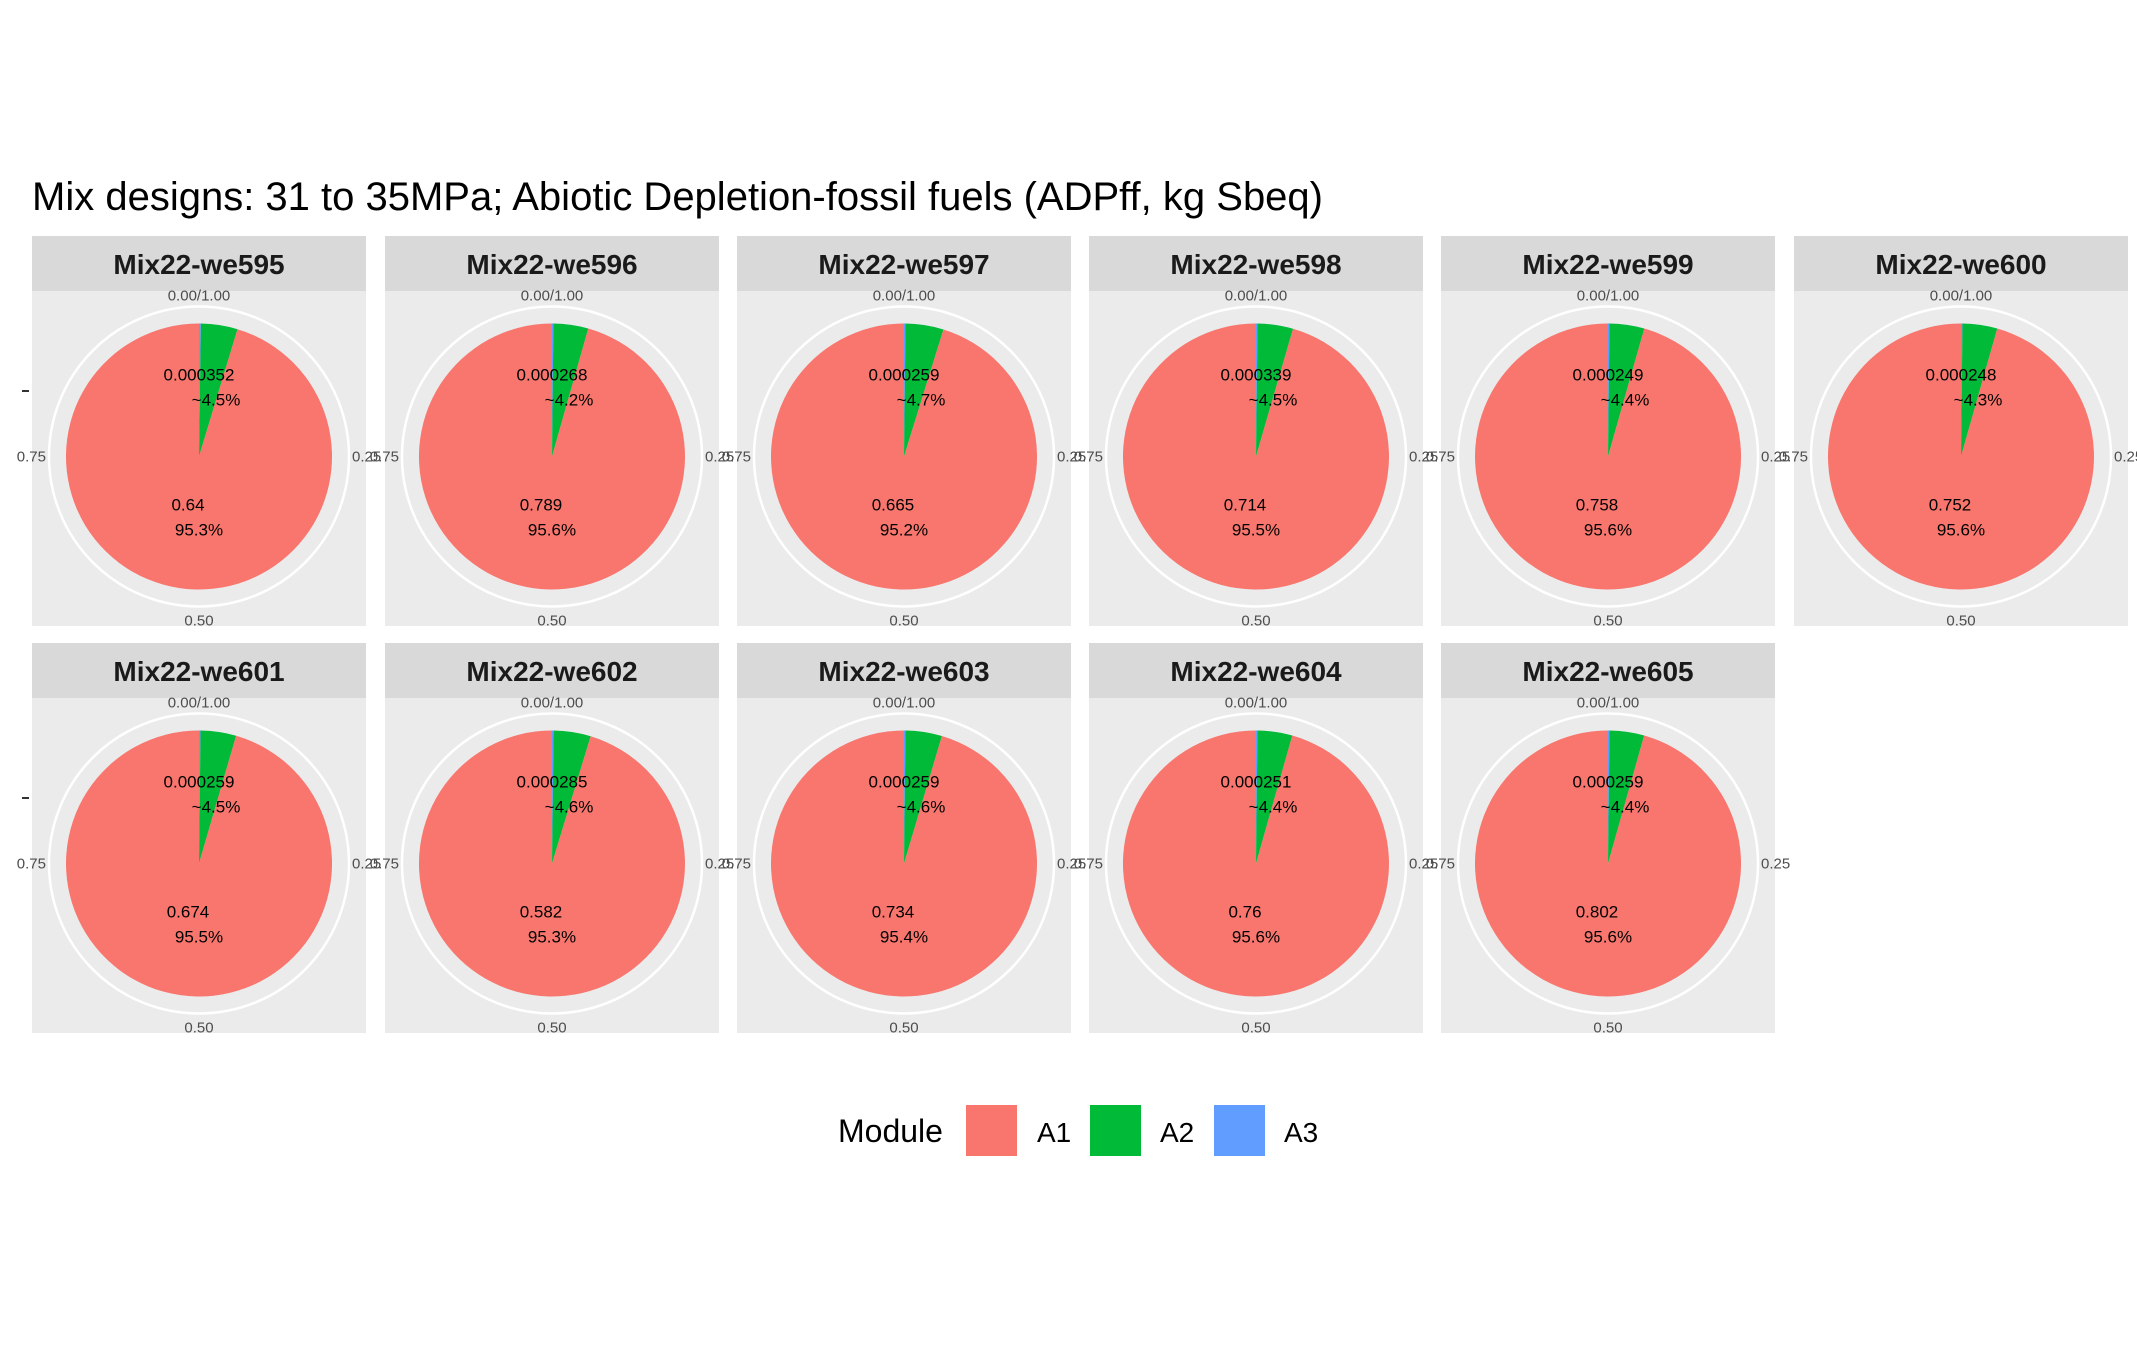 Image resolution: width=2137 pixels, height=1350 pixels. Describe the element at coordinates (1607, 671) in the screenshot. I see `facet-title: Mix22-we605` at that location.